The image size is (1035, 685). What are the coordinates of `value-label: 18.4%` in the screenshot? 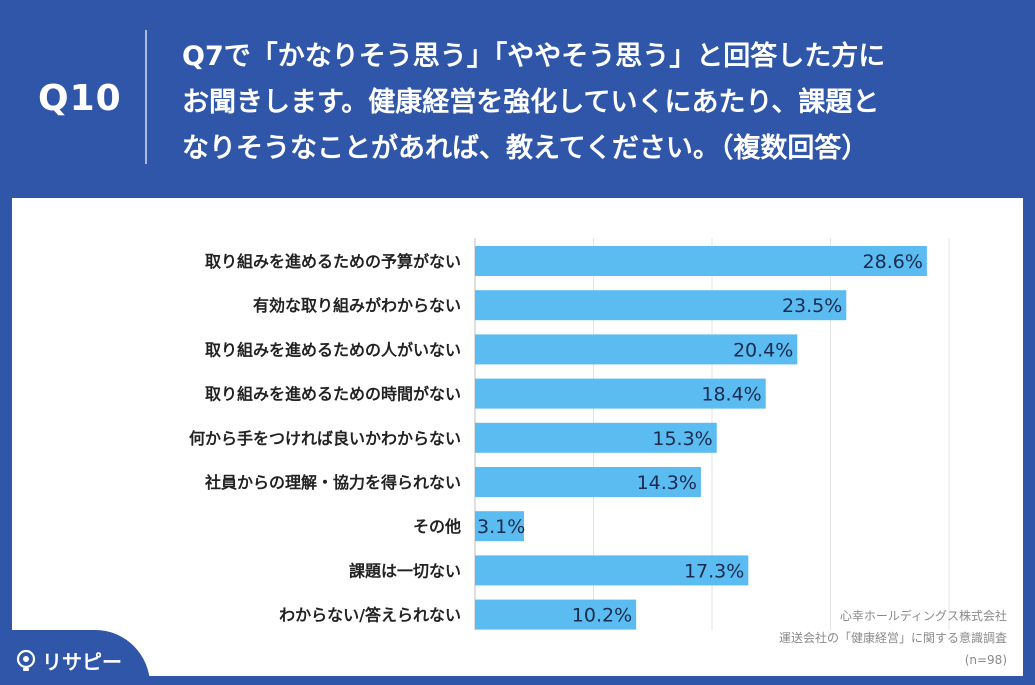 It's located at (731, 395).